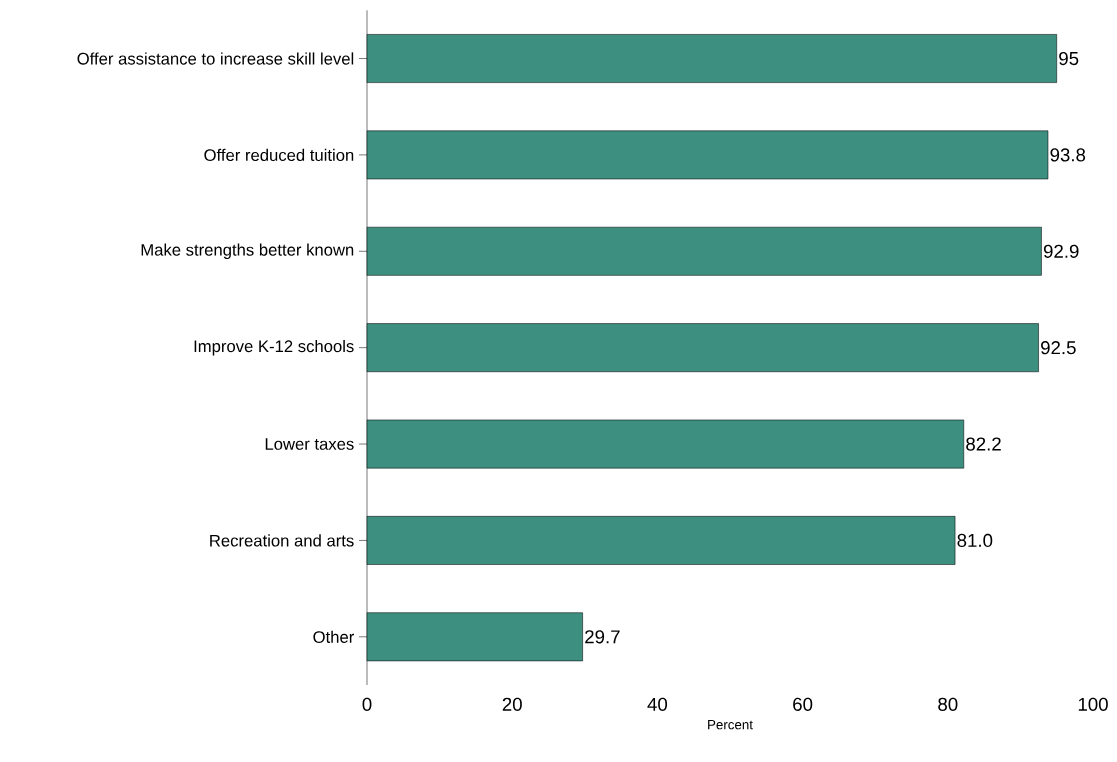 The height and width of the screenshot is (762, 1117). Describe the element at coordinates (602, 637) in the screenshot. I see `data-label: 29.7` at that location.